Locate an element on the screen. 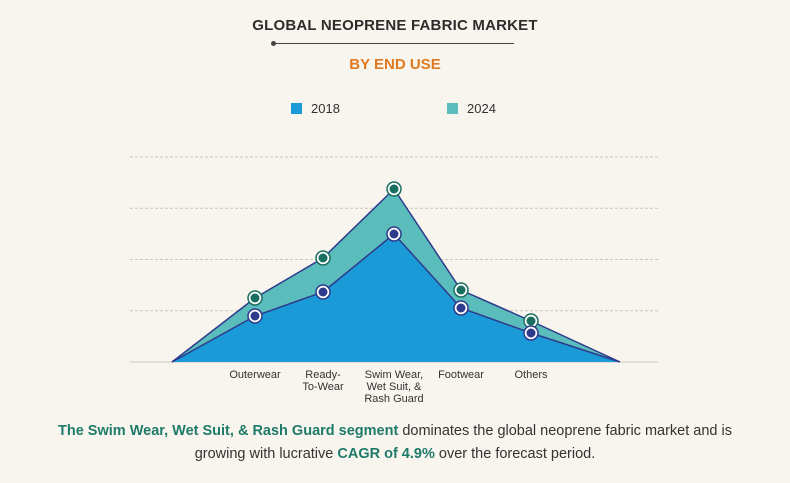 This screenshot has width=790, height=483. x-tick-label: Footwear is located at coordinates (461, 375).